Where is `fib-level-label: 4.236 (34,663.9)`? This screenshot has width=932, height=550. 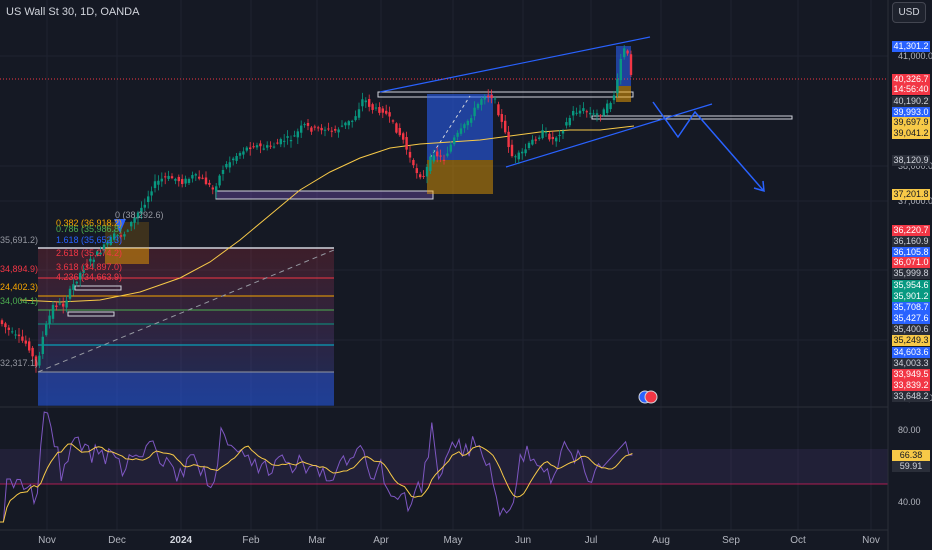
fib-level-label: 4.236 (34,663.9) is located at coordinates (89, 277).